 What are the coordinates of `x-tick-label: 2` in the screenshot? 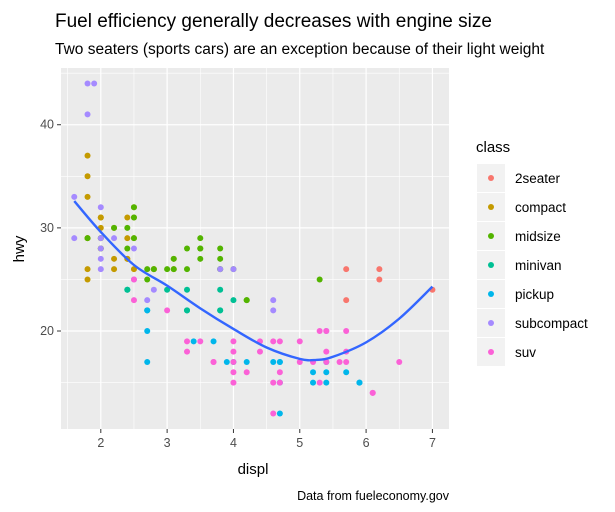 It's located at (100, 443).